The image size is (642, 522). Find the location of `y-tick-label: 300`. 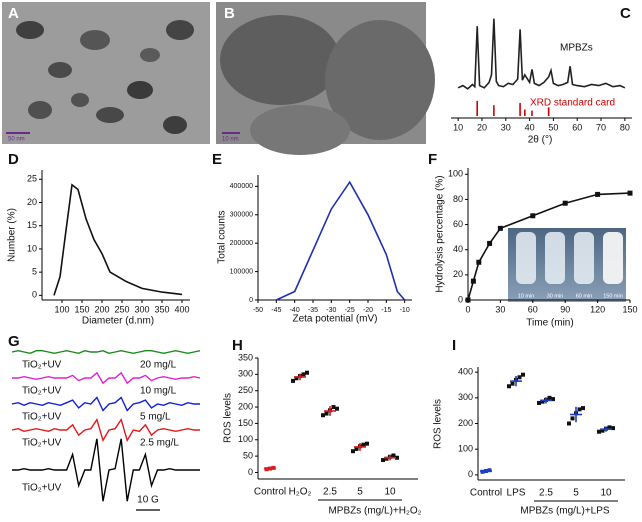

y-tick-label: 300 is located at coordinates (465, 397).